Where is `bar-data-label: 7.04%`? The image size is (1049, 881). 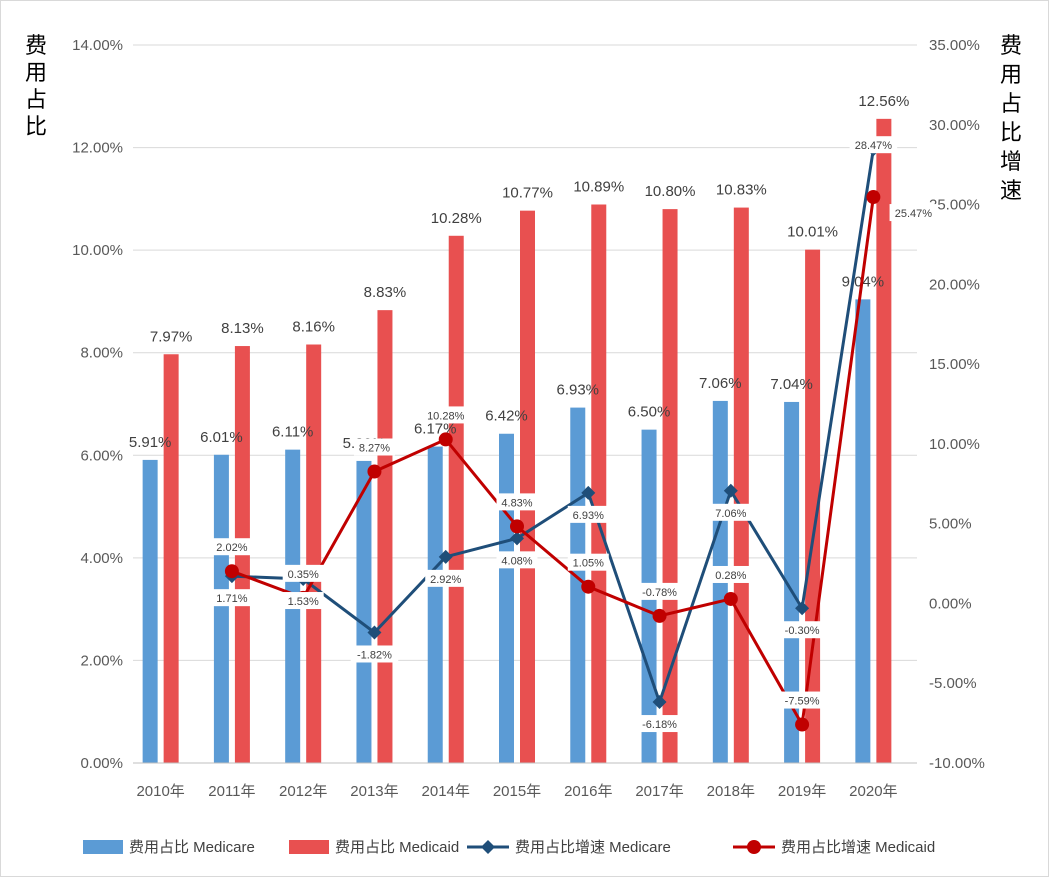
bar-data-label: 7.04% is located at coordinates (791, 384).